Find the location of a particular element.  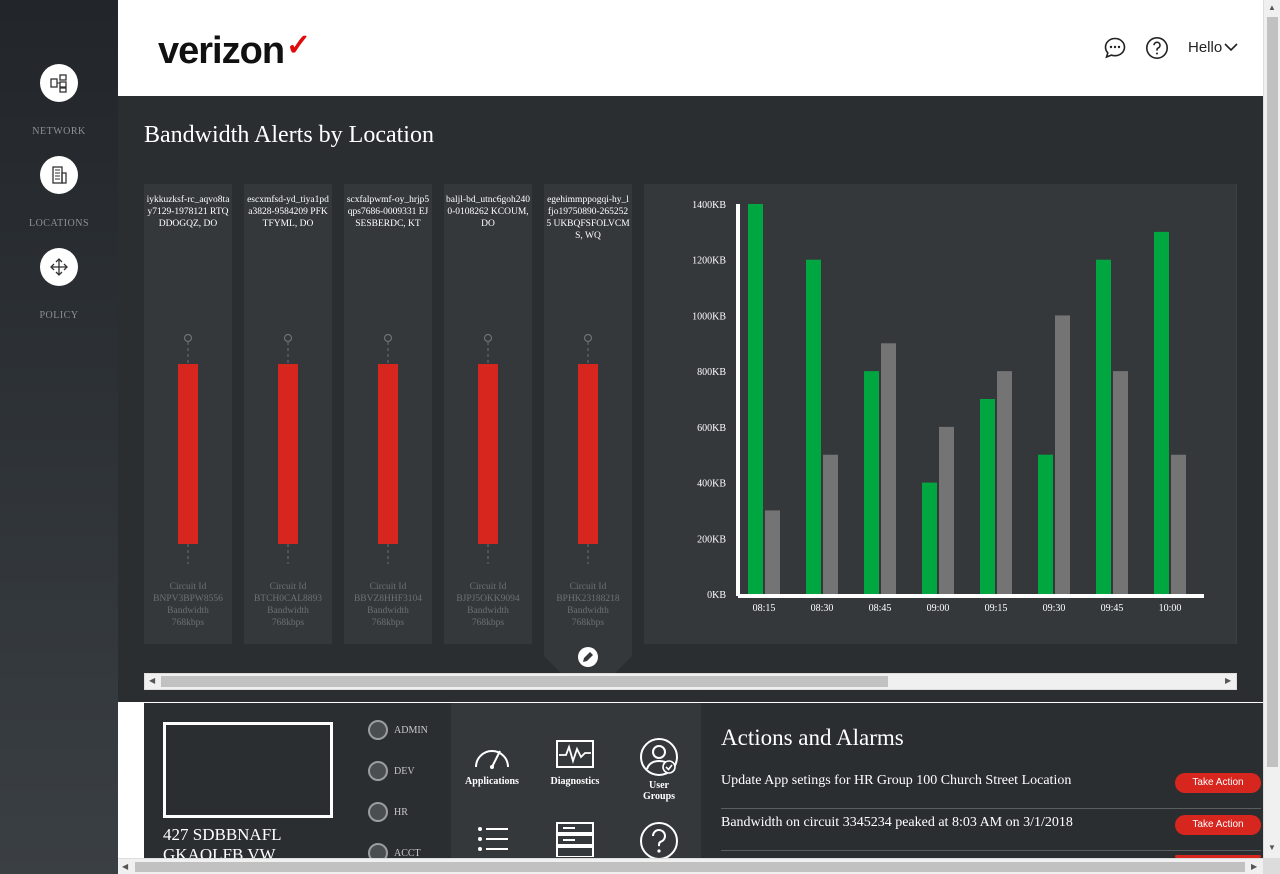

y-tick-label: 400KB is located at coordinates (711, 484).